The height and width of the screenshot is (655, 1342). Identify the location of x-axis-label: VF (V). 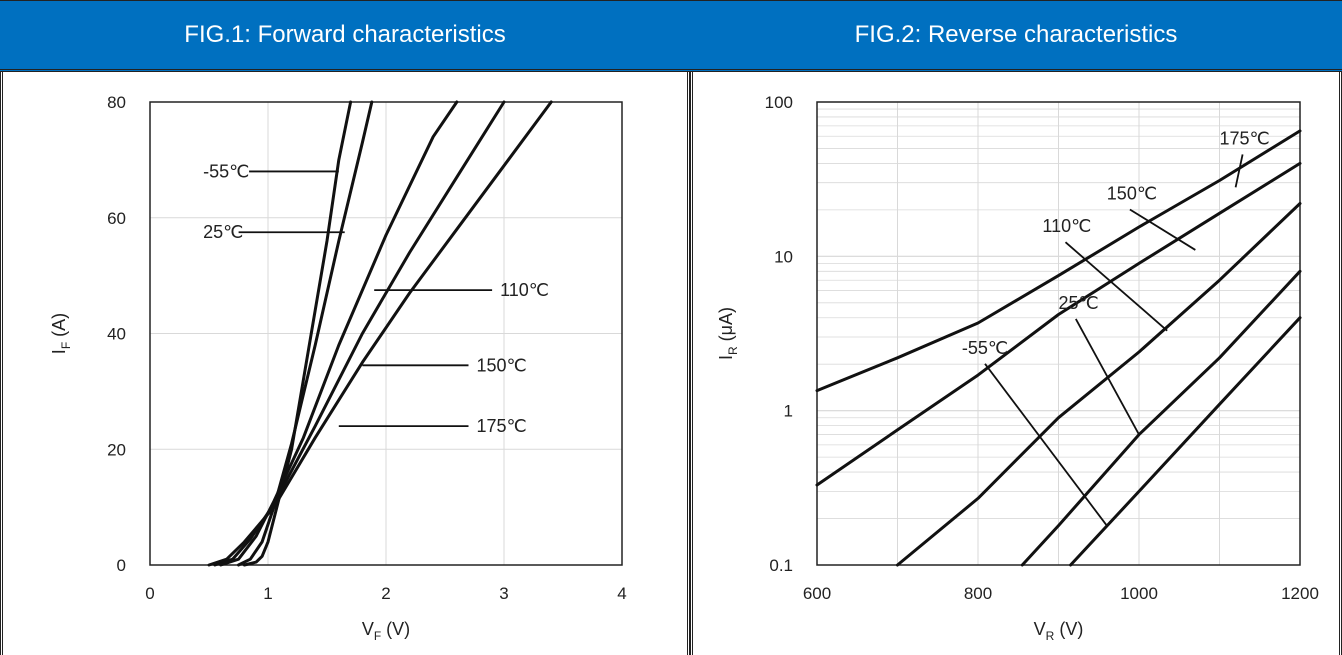
(386, 631).